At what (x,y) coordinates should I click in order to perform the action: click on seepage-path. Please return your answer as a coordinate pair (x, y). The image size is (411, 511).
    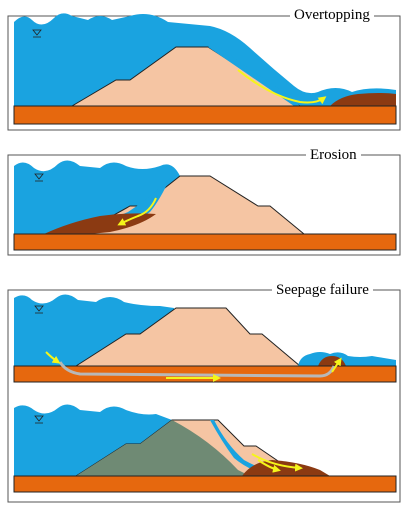
    Looking at the image, I should click on (197, 369).